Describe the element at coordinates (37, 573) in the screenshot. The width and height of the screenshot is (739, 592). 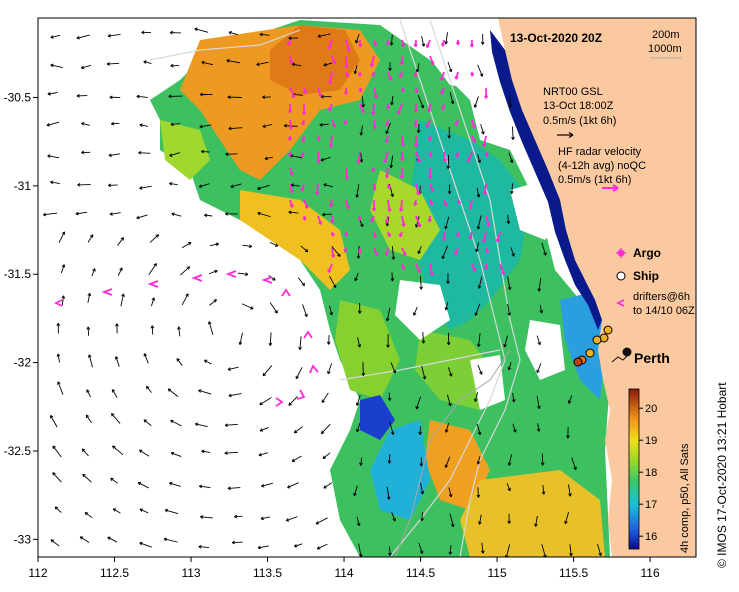
I see `x-tick-label: 112` at that location.